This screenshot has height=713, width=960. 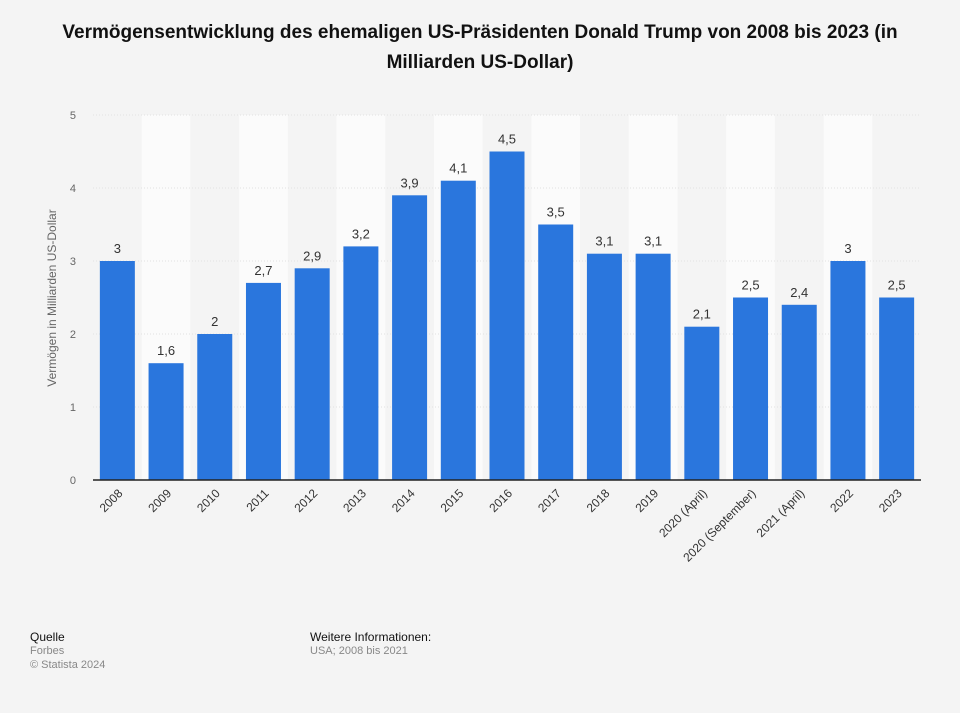 What do you see at coordinates (73, 408) in the screenshot?
I see `y-tick-label: 1` at bounding box center [73, 408].